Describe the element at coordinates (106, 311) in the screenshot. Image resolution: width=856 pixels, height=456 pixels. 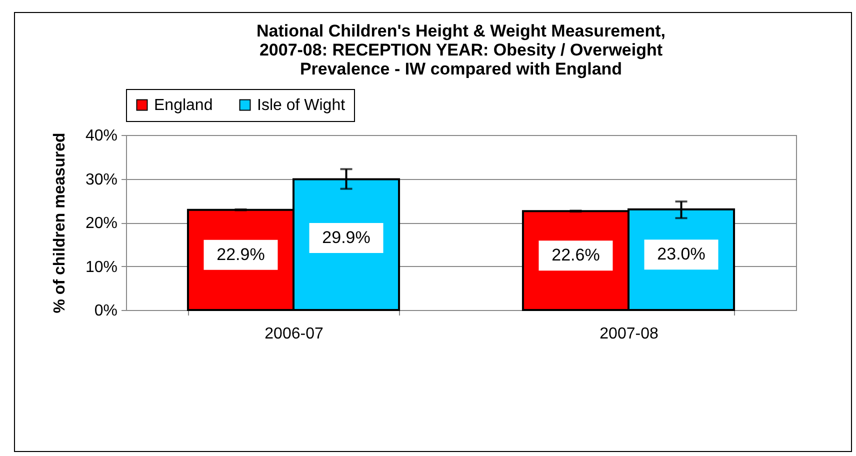
I see `y-tick-label: 0%` at that location.